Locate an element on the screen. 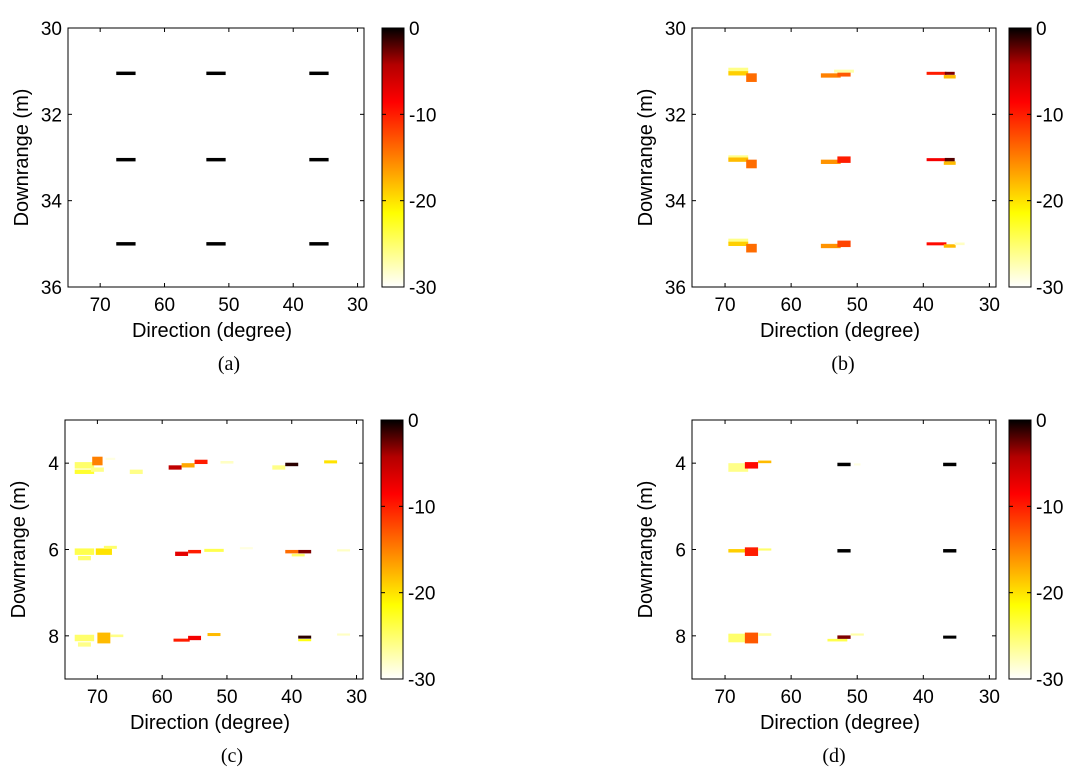  plot-area is located at coordinates (216, 157).